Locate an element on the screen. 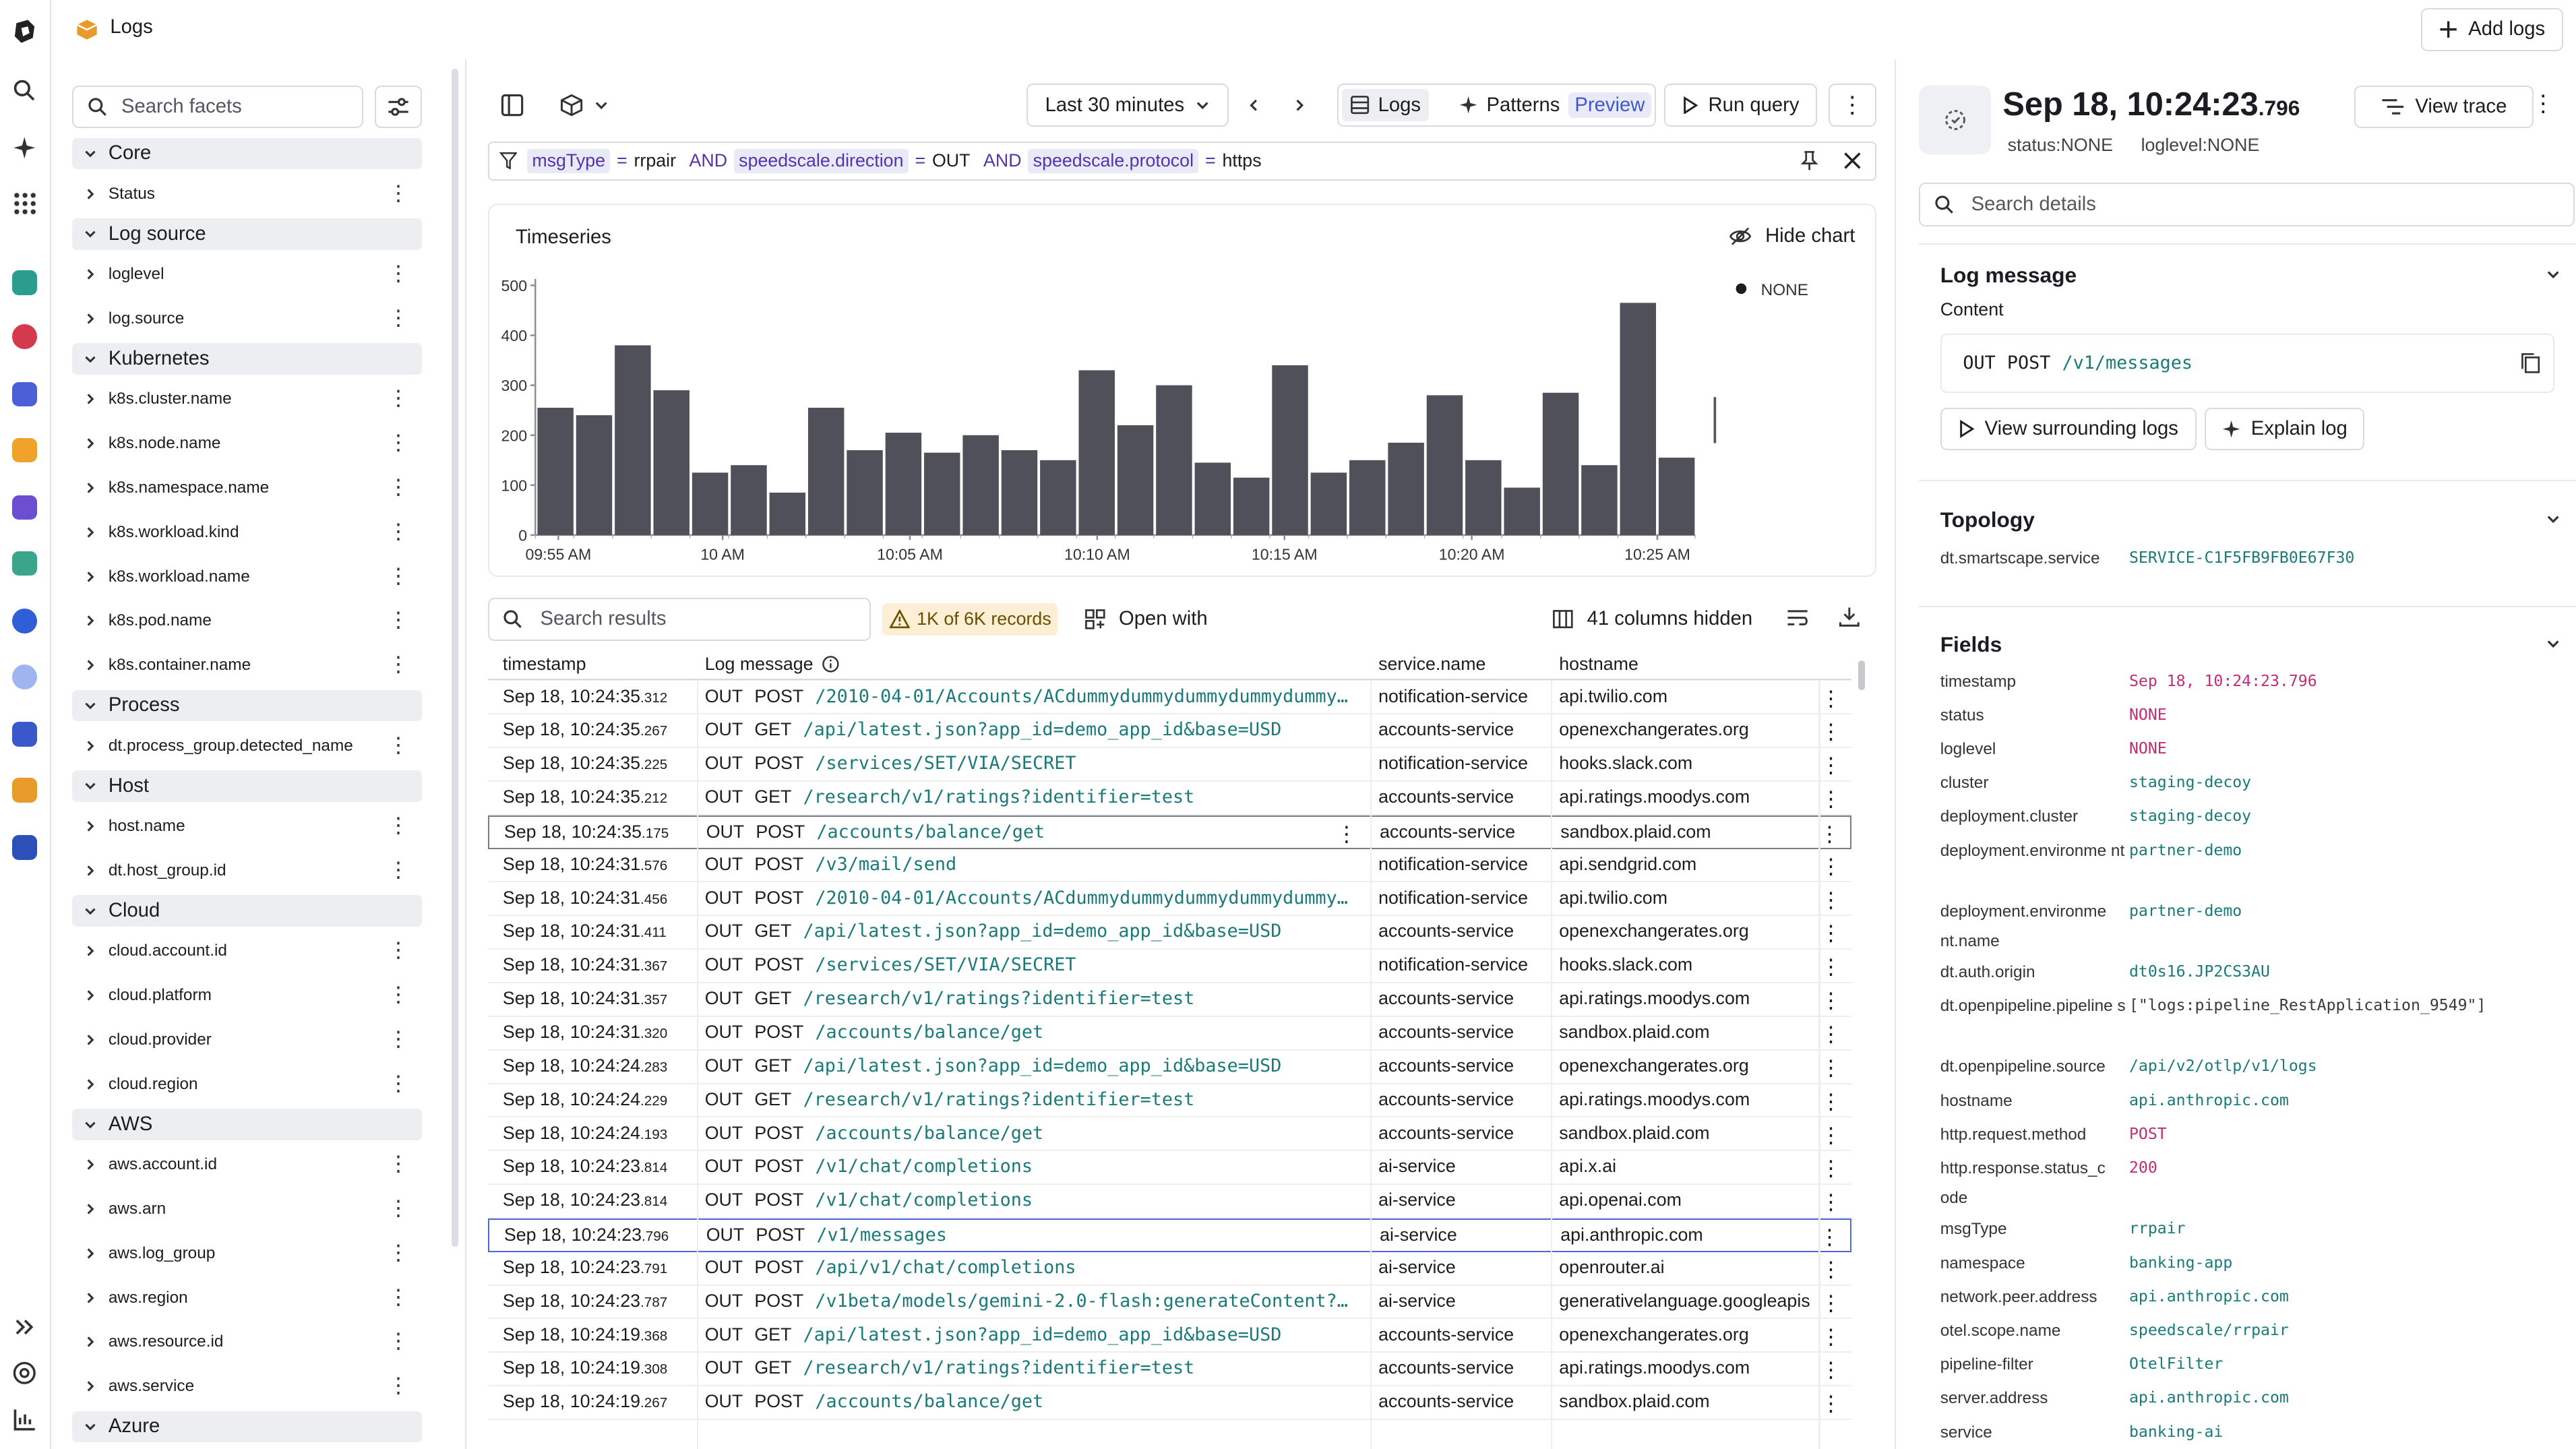 Image resolution: width=2576 pixels, height=1449 pixels. open-with-button: Open with is located at coordinates (1146, 619).